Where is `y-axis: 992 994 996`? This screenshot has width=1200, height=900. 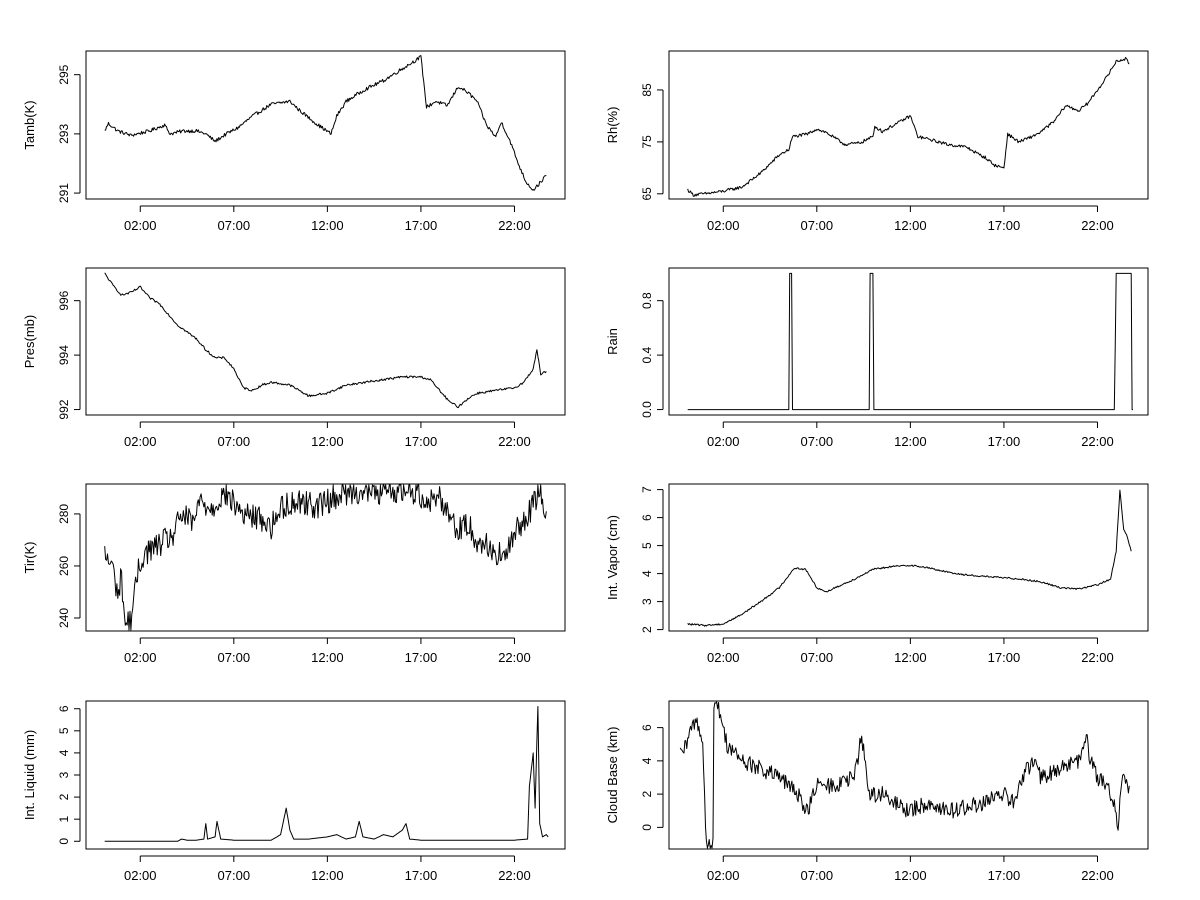
y-axis: 992 994 996 is located at coordinates (69, 355).